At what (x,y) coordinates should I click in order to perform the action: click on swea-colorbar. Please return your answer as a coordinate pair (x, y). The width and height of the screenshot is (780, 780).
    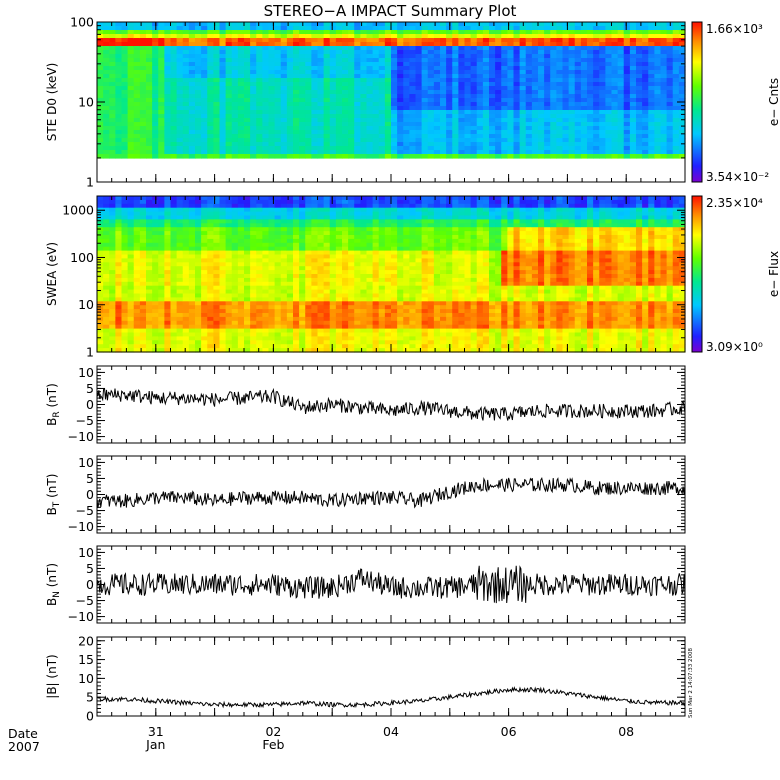
    Looking at the image, I should click on (697, 274).